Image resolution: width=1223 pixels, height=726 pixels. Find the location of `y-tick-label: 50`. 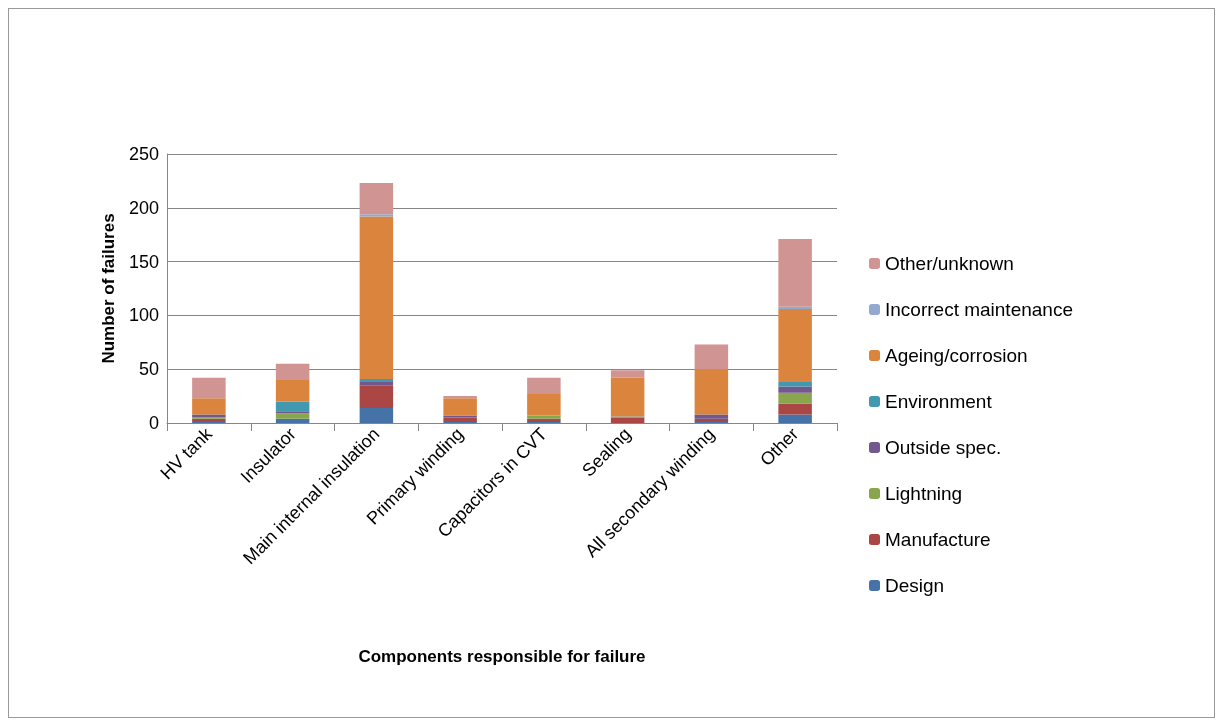

y-tick-label: 50 is located at coordinates (148, 369).